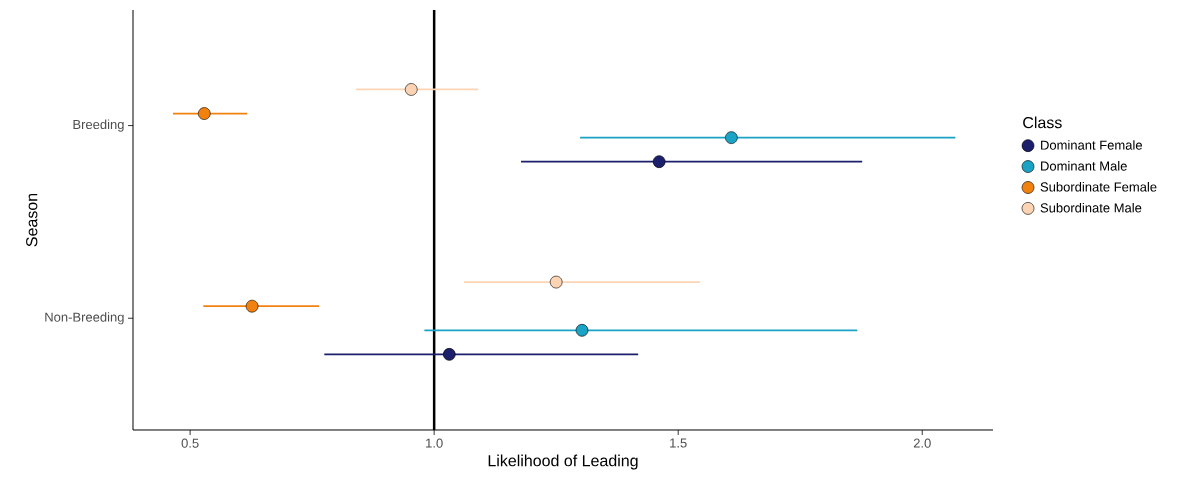 The image size is (1201, 478). Describe the element at coordinates (922, 443) in the screenshot. I see `x-tick-label: 2.0` at that location.